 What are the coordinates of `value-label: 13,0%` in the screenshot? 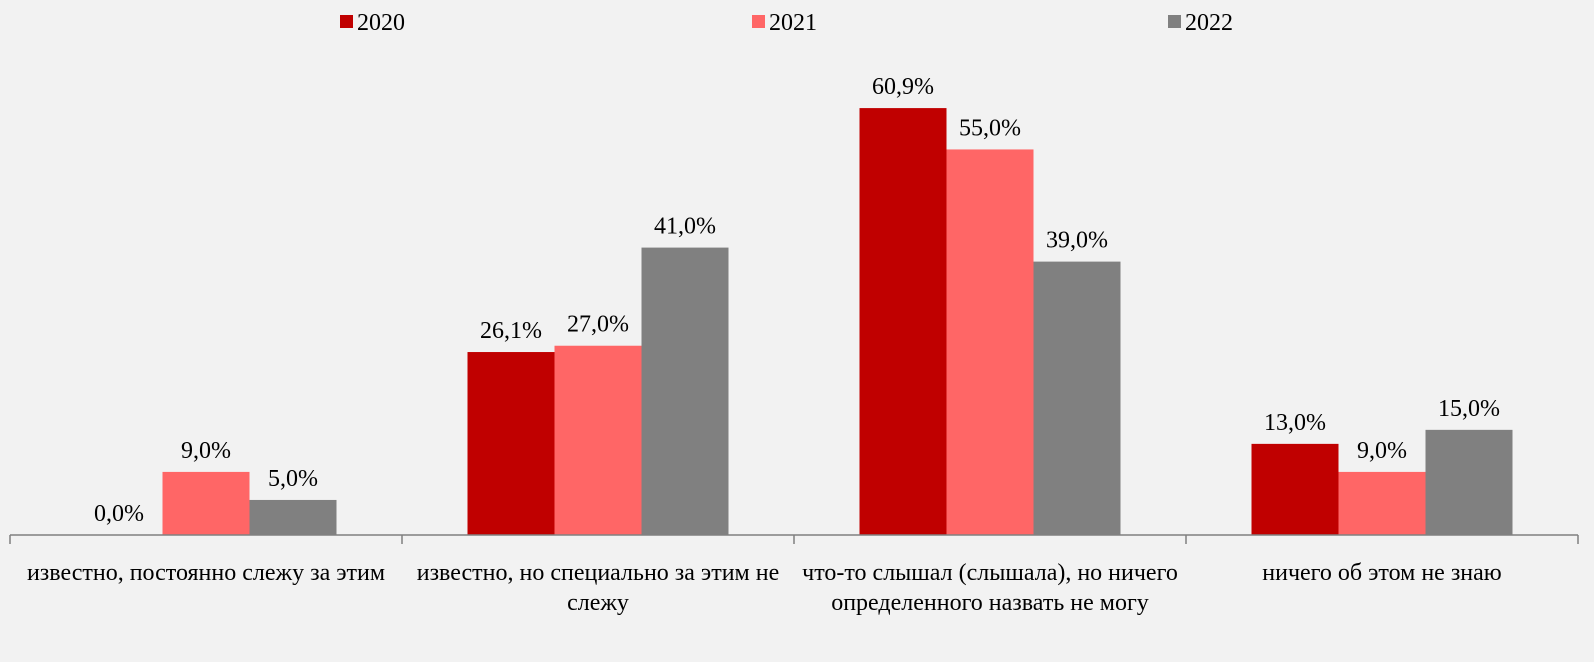 It's located at (1295, 423).